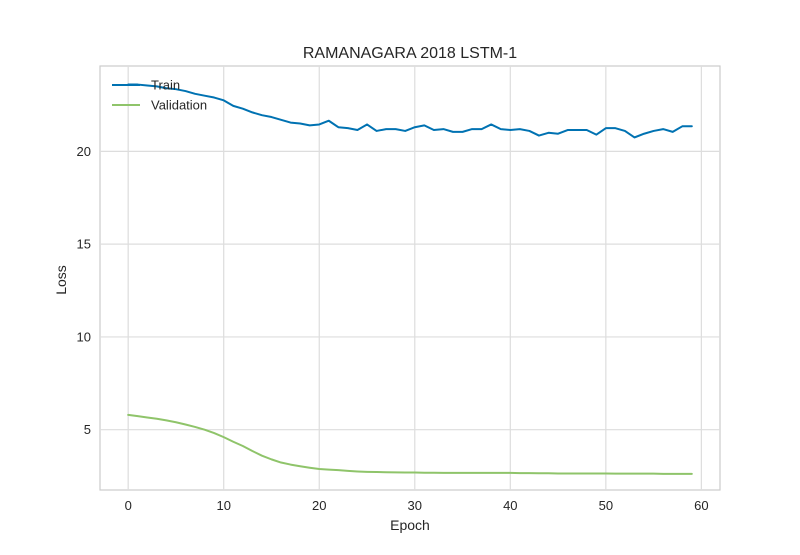 Image resolution: width=800 pixels, height=555 pixels. What do you see at coordinates (410, 111) in the screenshot?
I see `series-line-train` at bounding box center [410, 111].